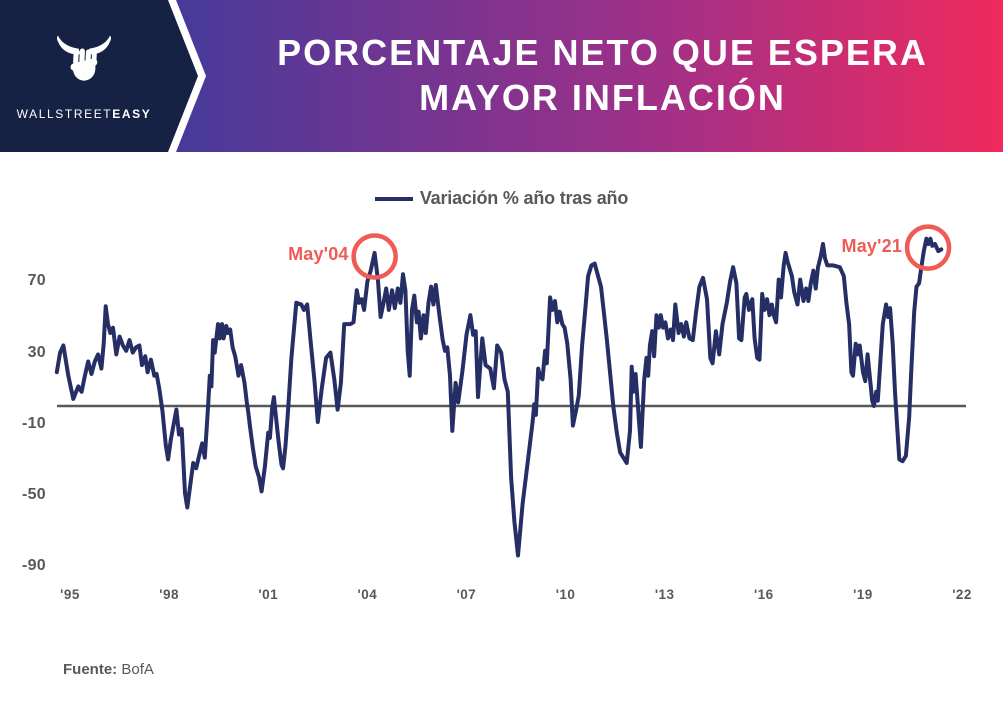 This screenshot has height=724, width=1003. I want to click on x-tick-2010: '10, so click(565, 594).